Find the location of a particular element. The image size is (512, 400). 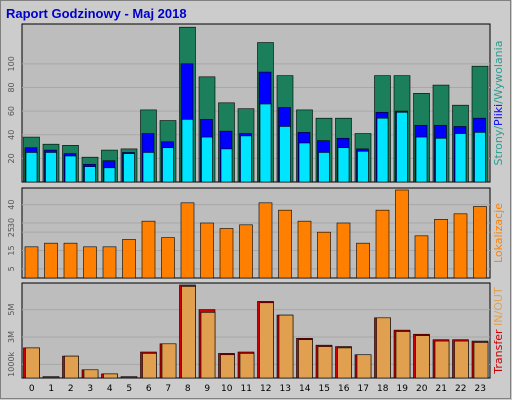

label-part: Transfer is located at coordinates (498, 352).